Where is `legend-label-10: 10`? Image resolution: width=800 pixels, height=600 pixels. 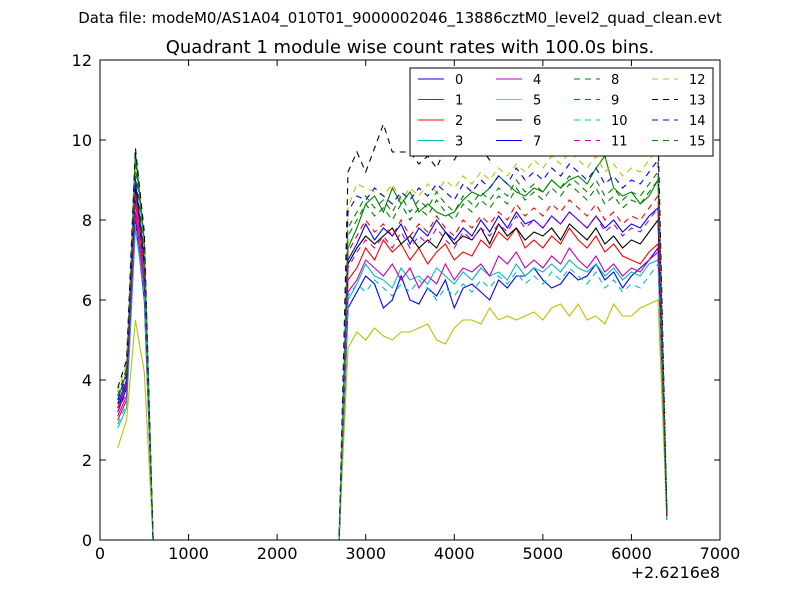 legend-label-10: 10 is located at coordinates (619, 121).